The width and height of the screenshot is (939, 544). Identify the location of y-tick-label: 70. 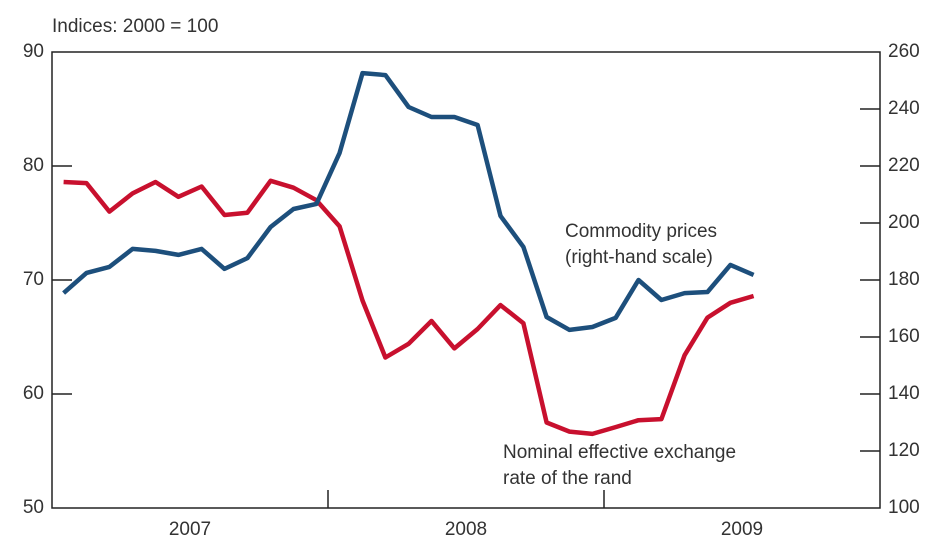
(33, 279).